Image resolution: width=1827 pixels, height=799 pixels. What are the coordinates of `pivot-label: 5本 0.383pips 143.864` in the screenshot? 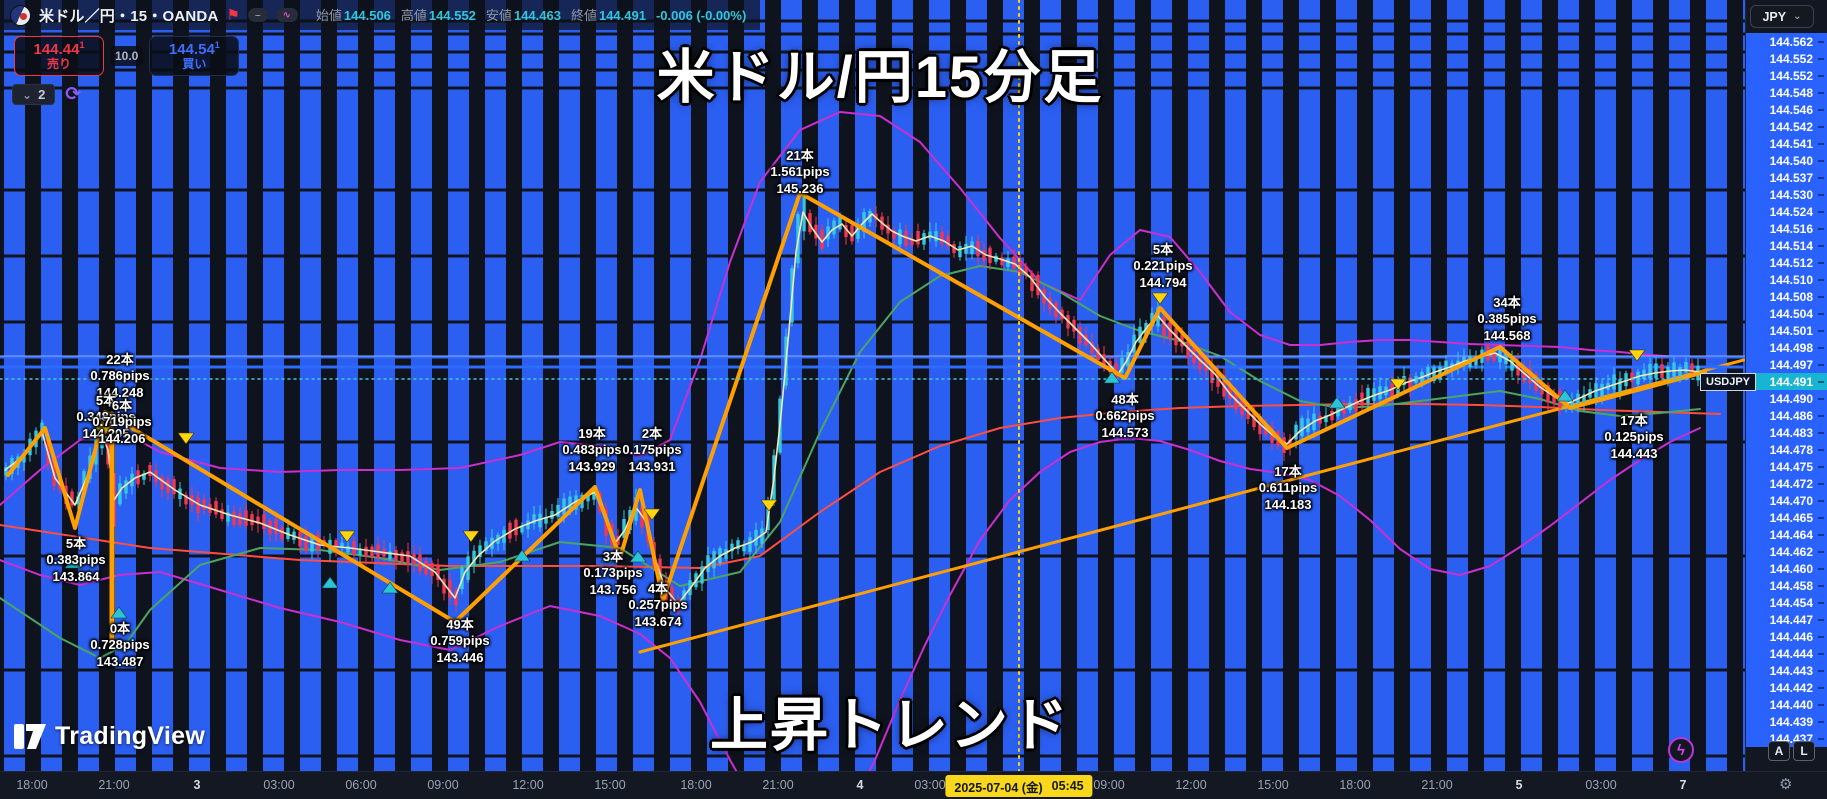 It's located at (76, 560).